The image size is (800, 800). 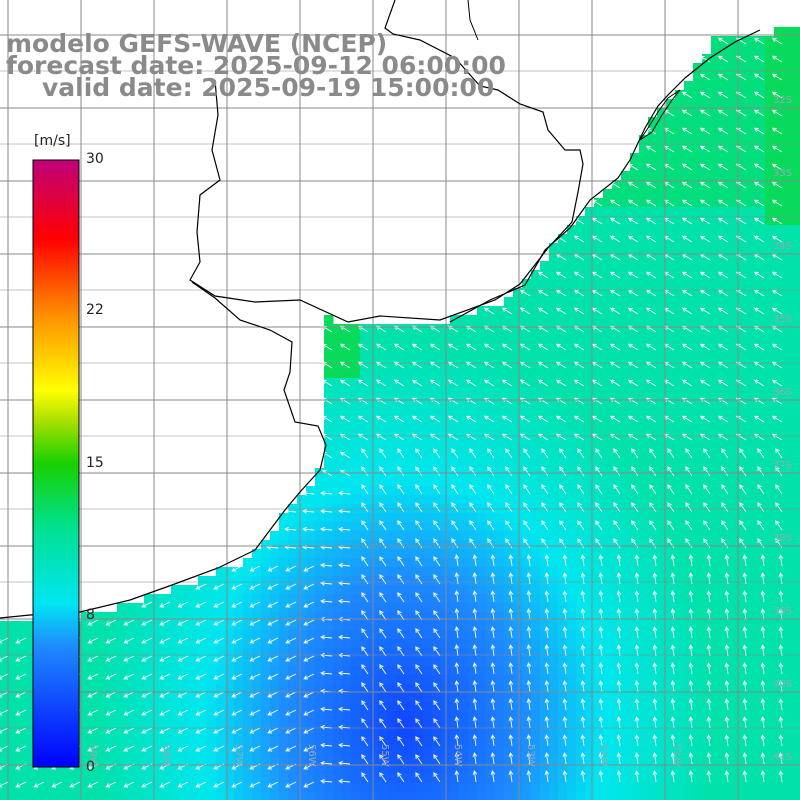 I want to click on colorbar-tick-30: 30, so click(x=95, y=159).